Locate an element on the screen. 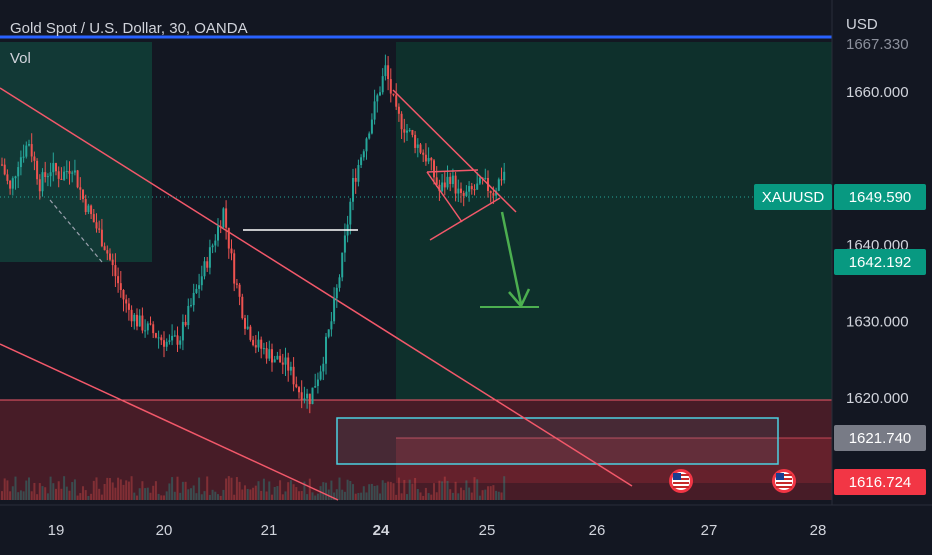 The height and width of the screenshot is (555, 932). triangle-lower-line is located at coordinates (465, 219).